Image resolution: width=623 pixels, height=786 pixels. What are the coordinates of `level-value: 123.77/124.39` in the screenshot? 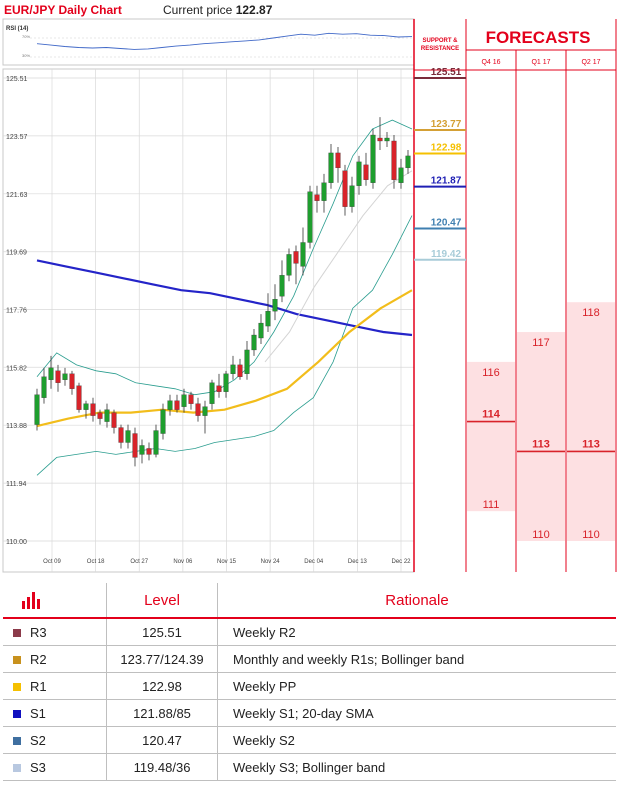 It's located at (162, 659).